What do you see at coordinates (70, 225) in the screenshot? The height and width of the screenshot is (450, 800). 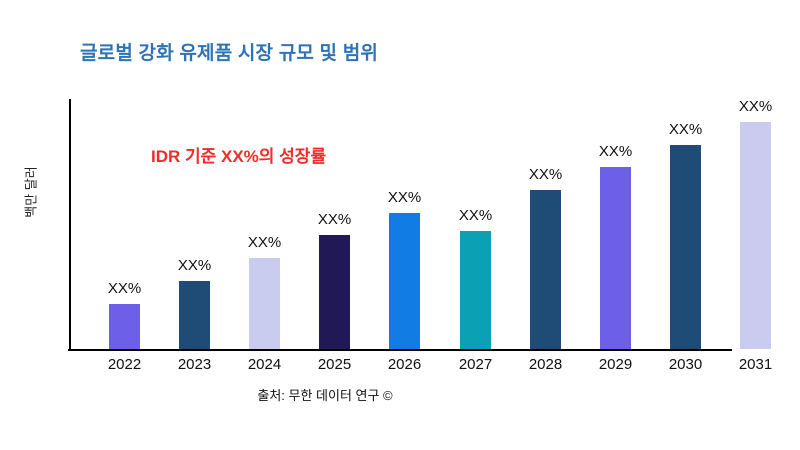 I see `y-axis-line` at bounding box center [70, 225].